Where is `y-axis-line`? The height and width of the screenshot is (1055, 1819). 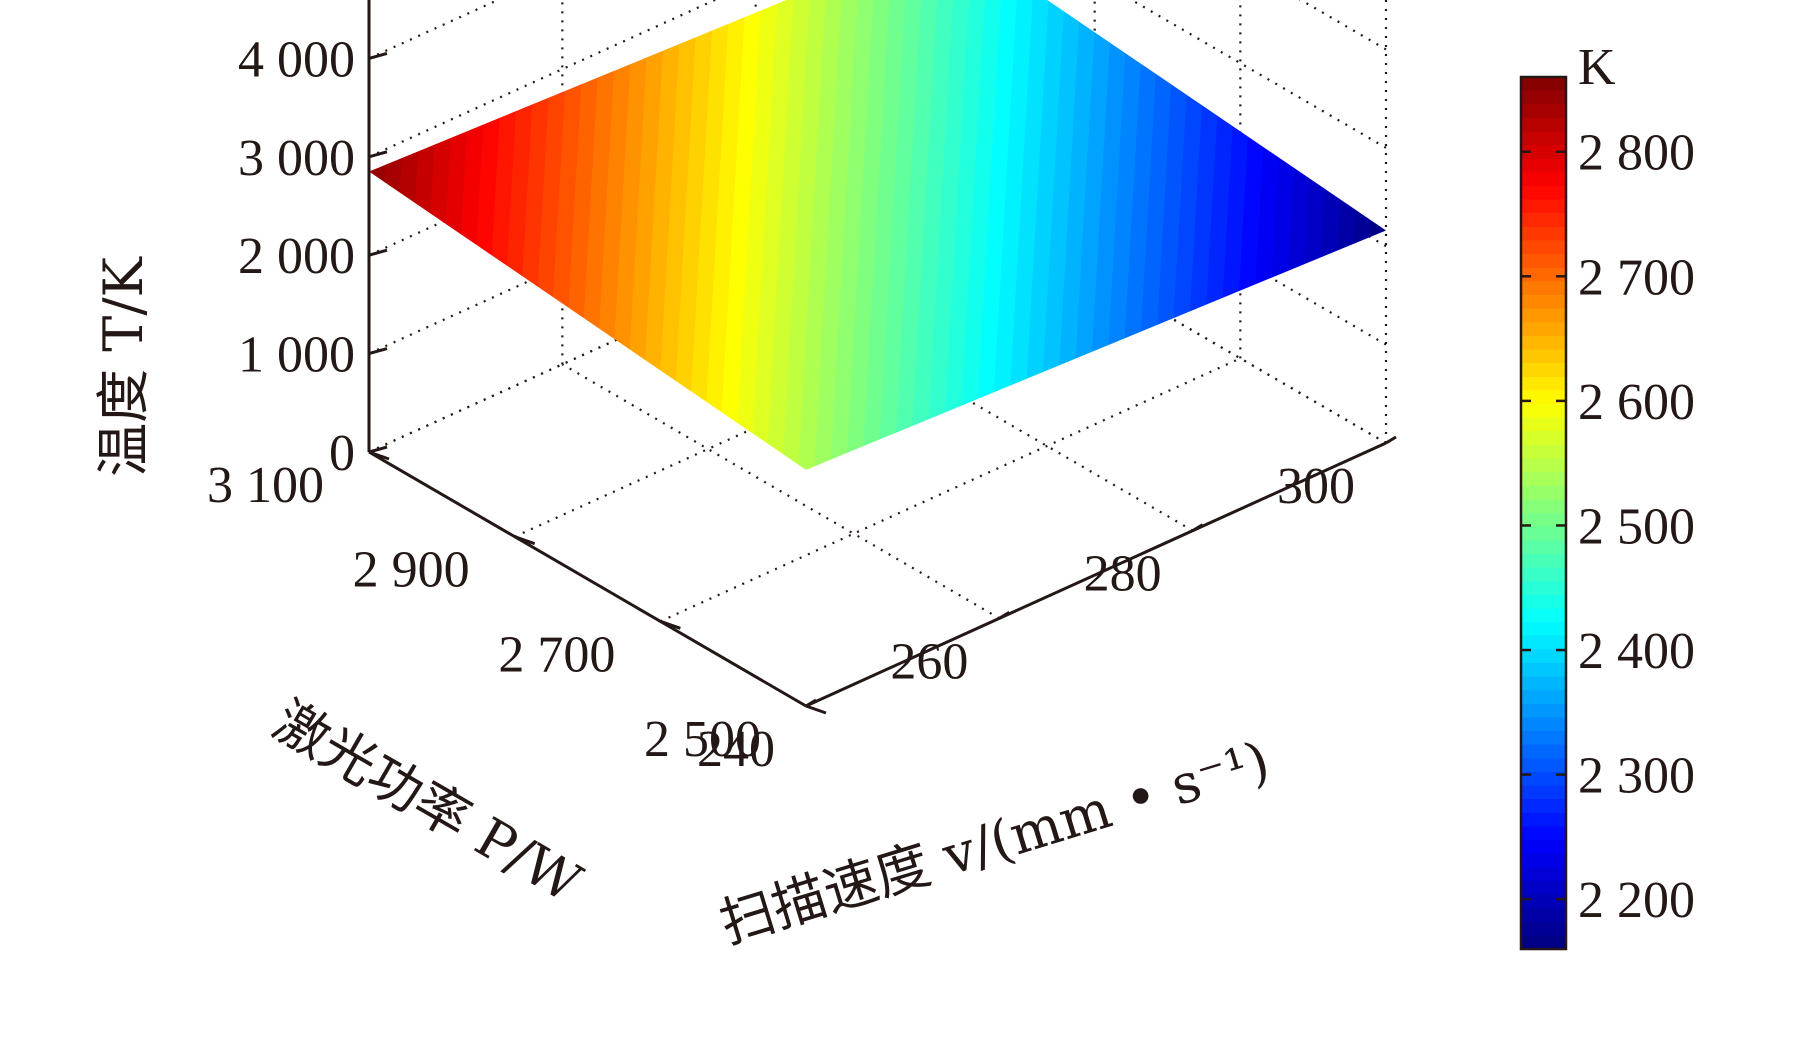
y-axis-line is located at coordinates (587, 579).